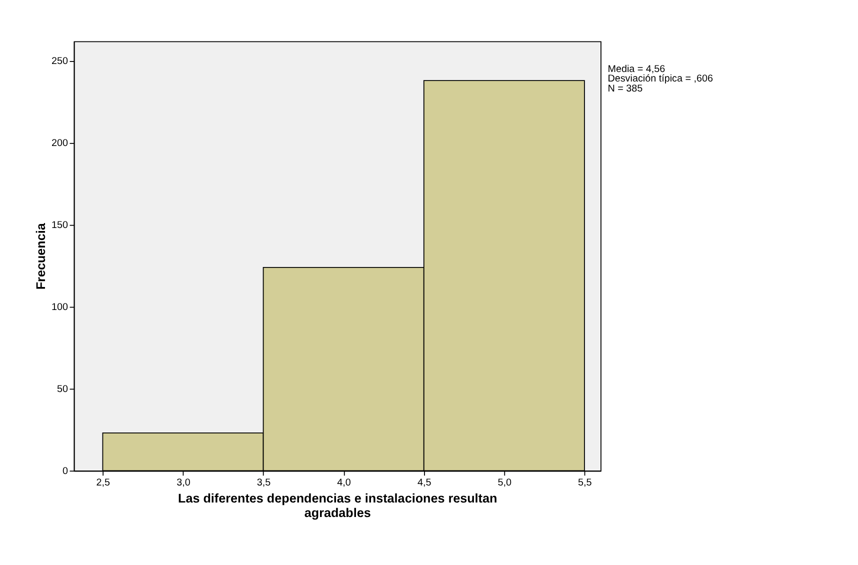 The width and height of the screenshot is (858, 565). Describe the element at coordinates (59, 225) in the screenshot. I see `y-tick-label: 150` at that location.